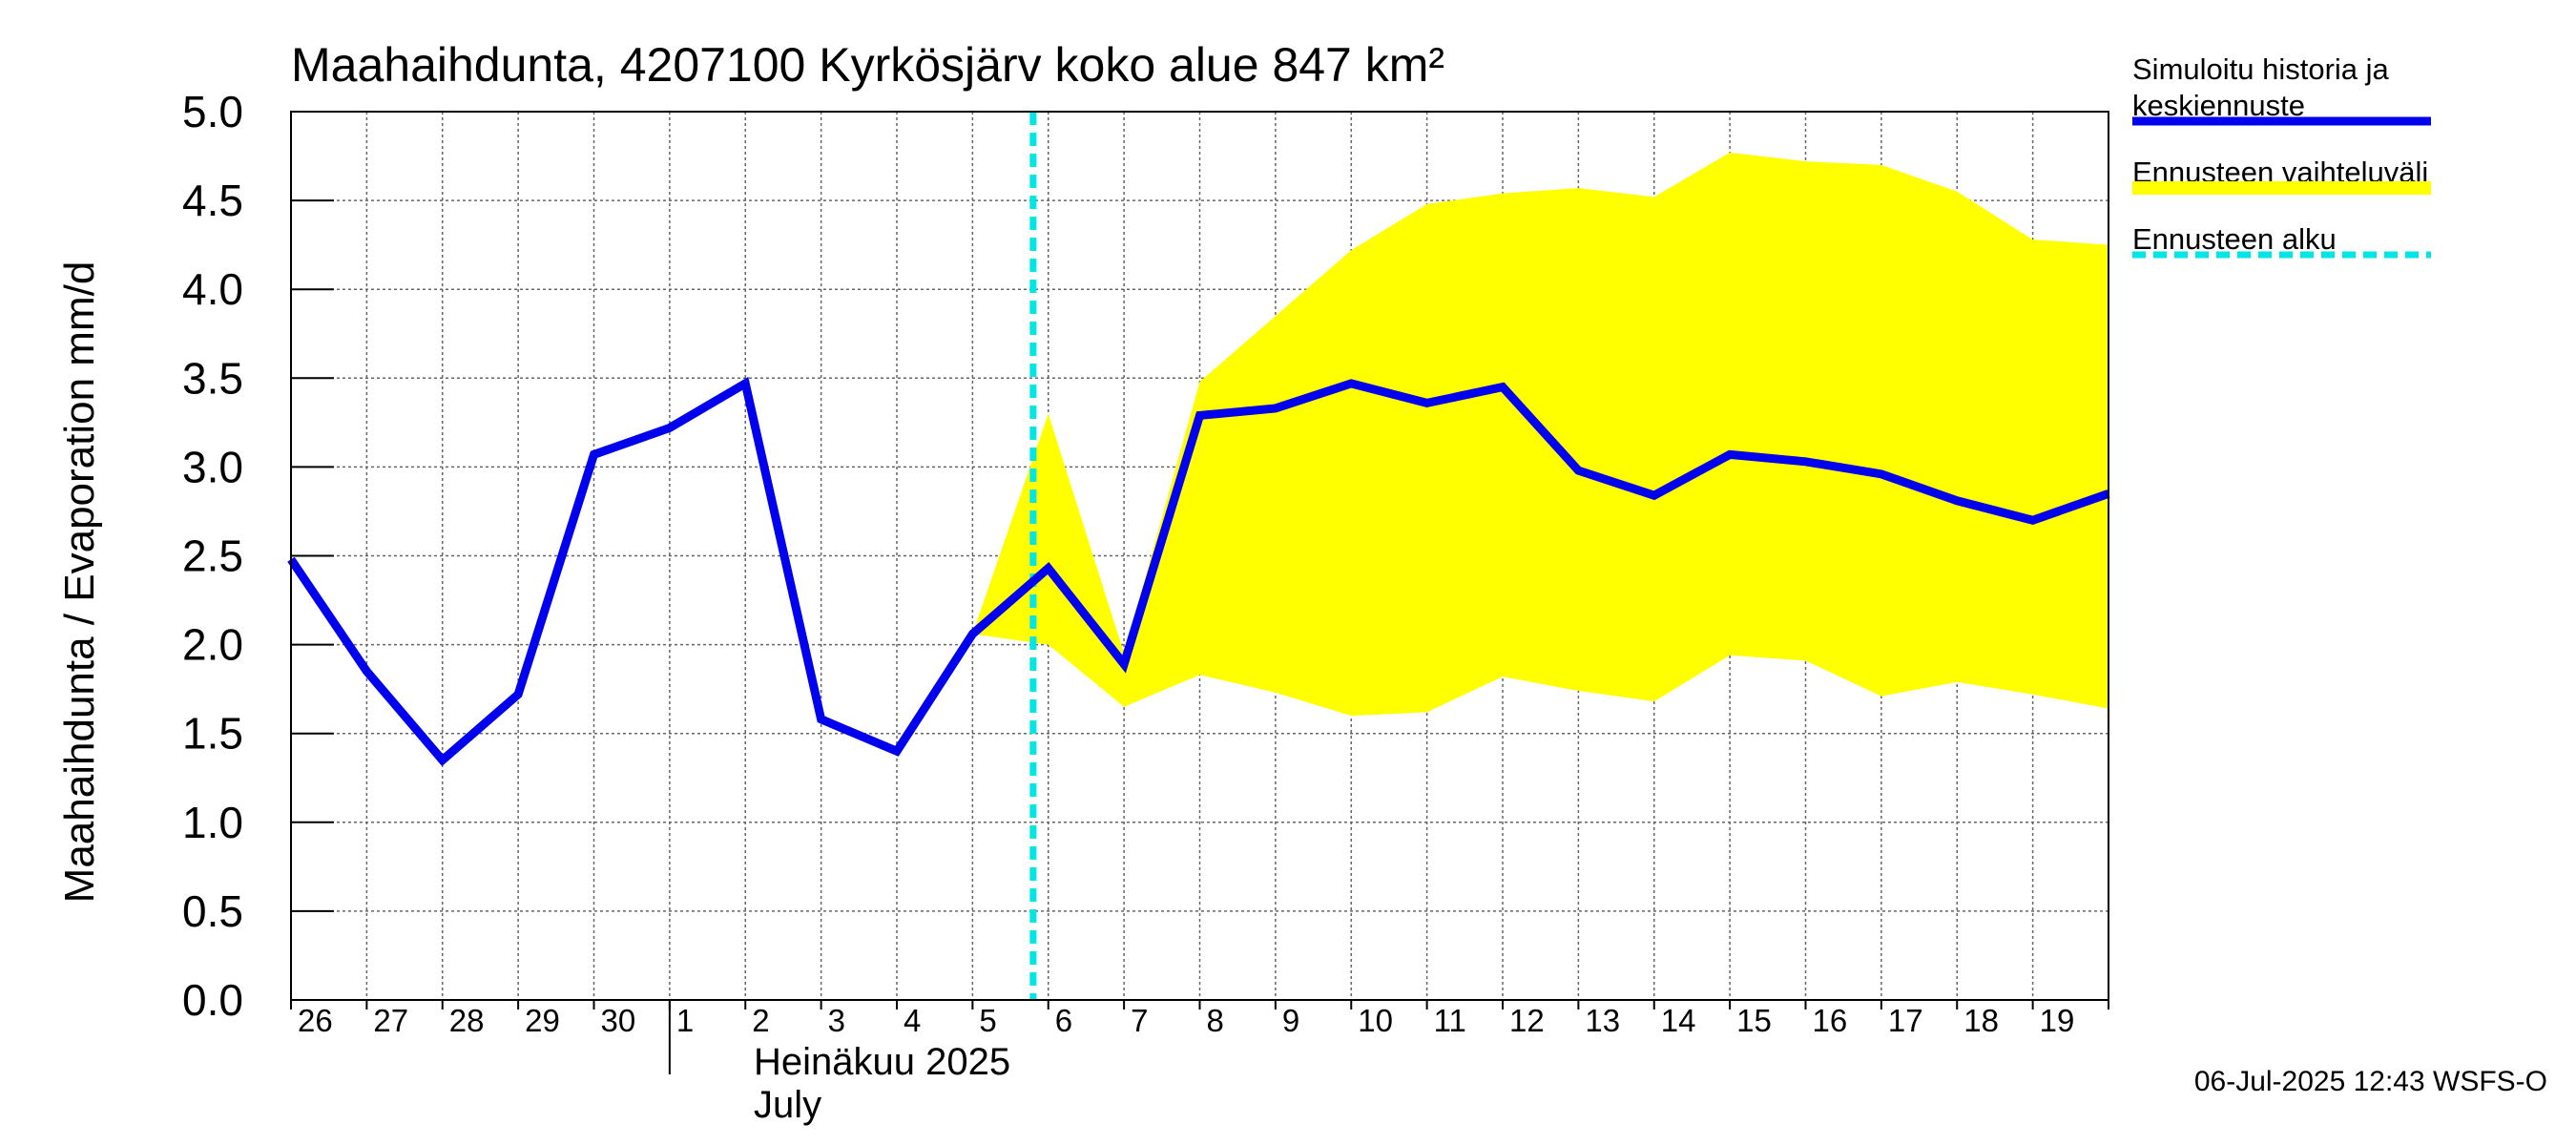  What do you see at coordinates (212, 467) in the screenshot?
I see `y-tick-label: 3.0` at bounding box center [212, 467].